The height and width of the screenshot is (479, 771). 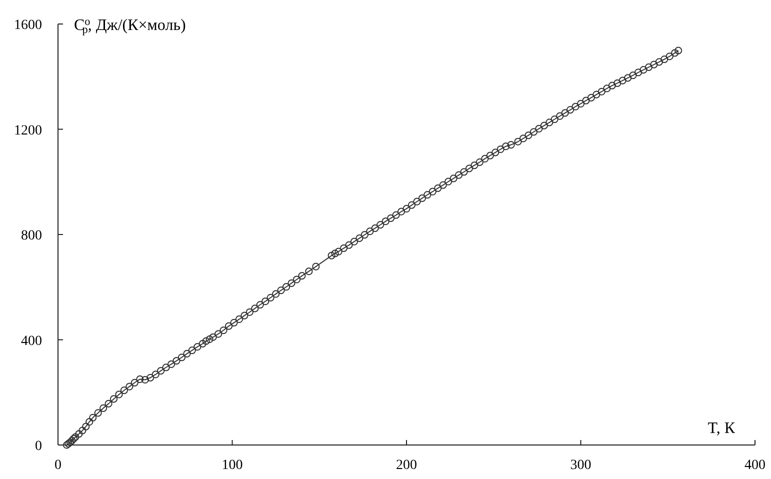 What do you see at coordinates (406, 465) in the screenshot?
I see `x-tick-label: 200` at bounding box center [406, 465].